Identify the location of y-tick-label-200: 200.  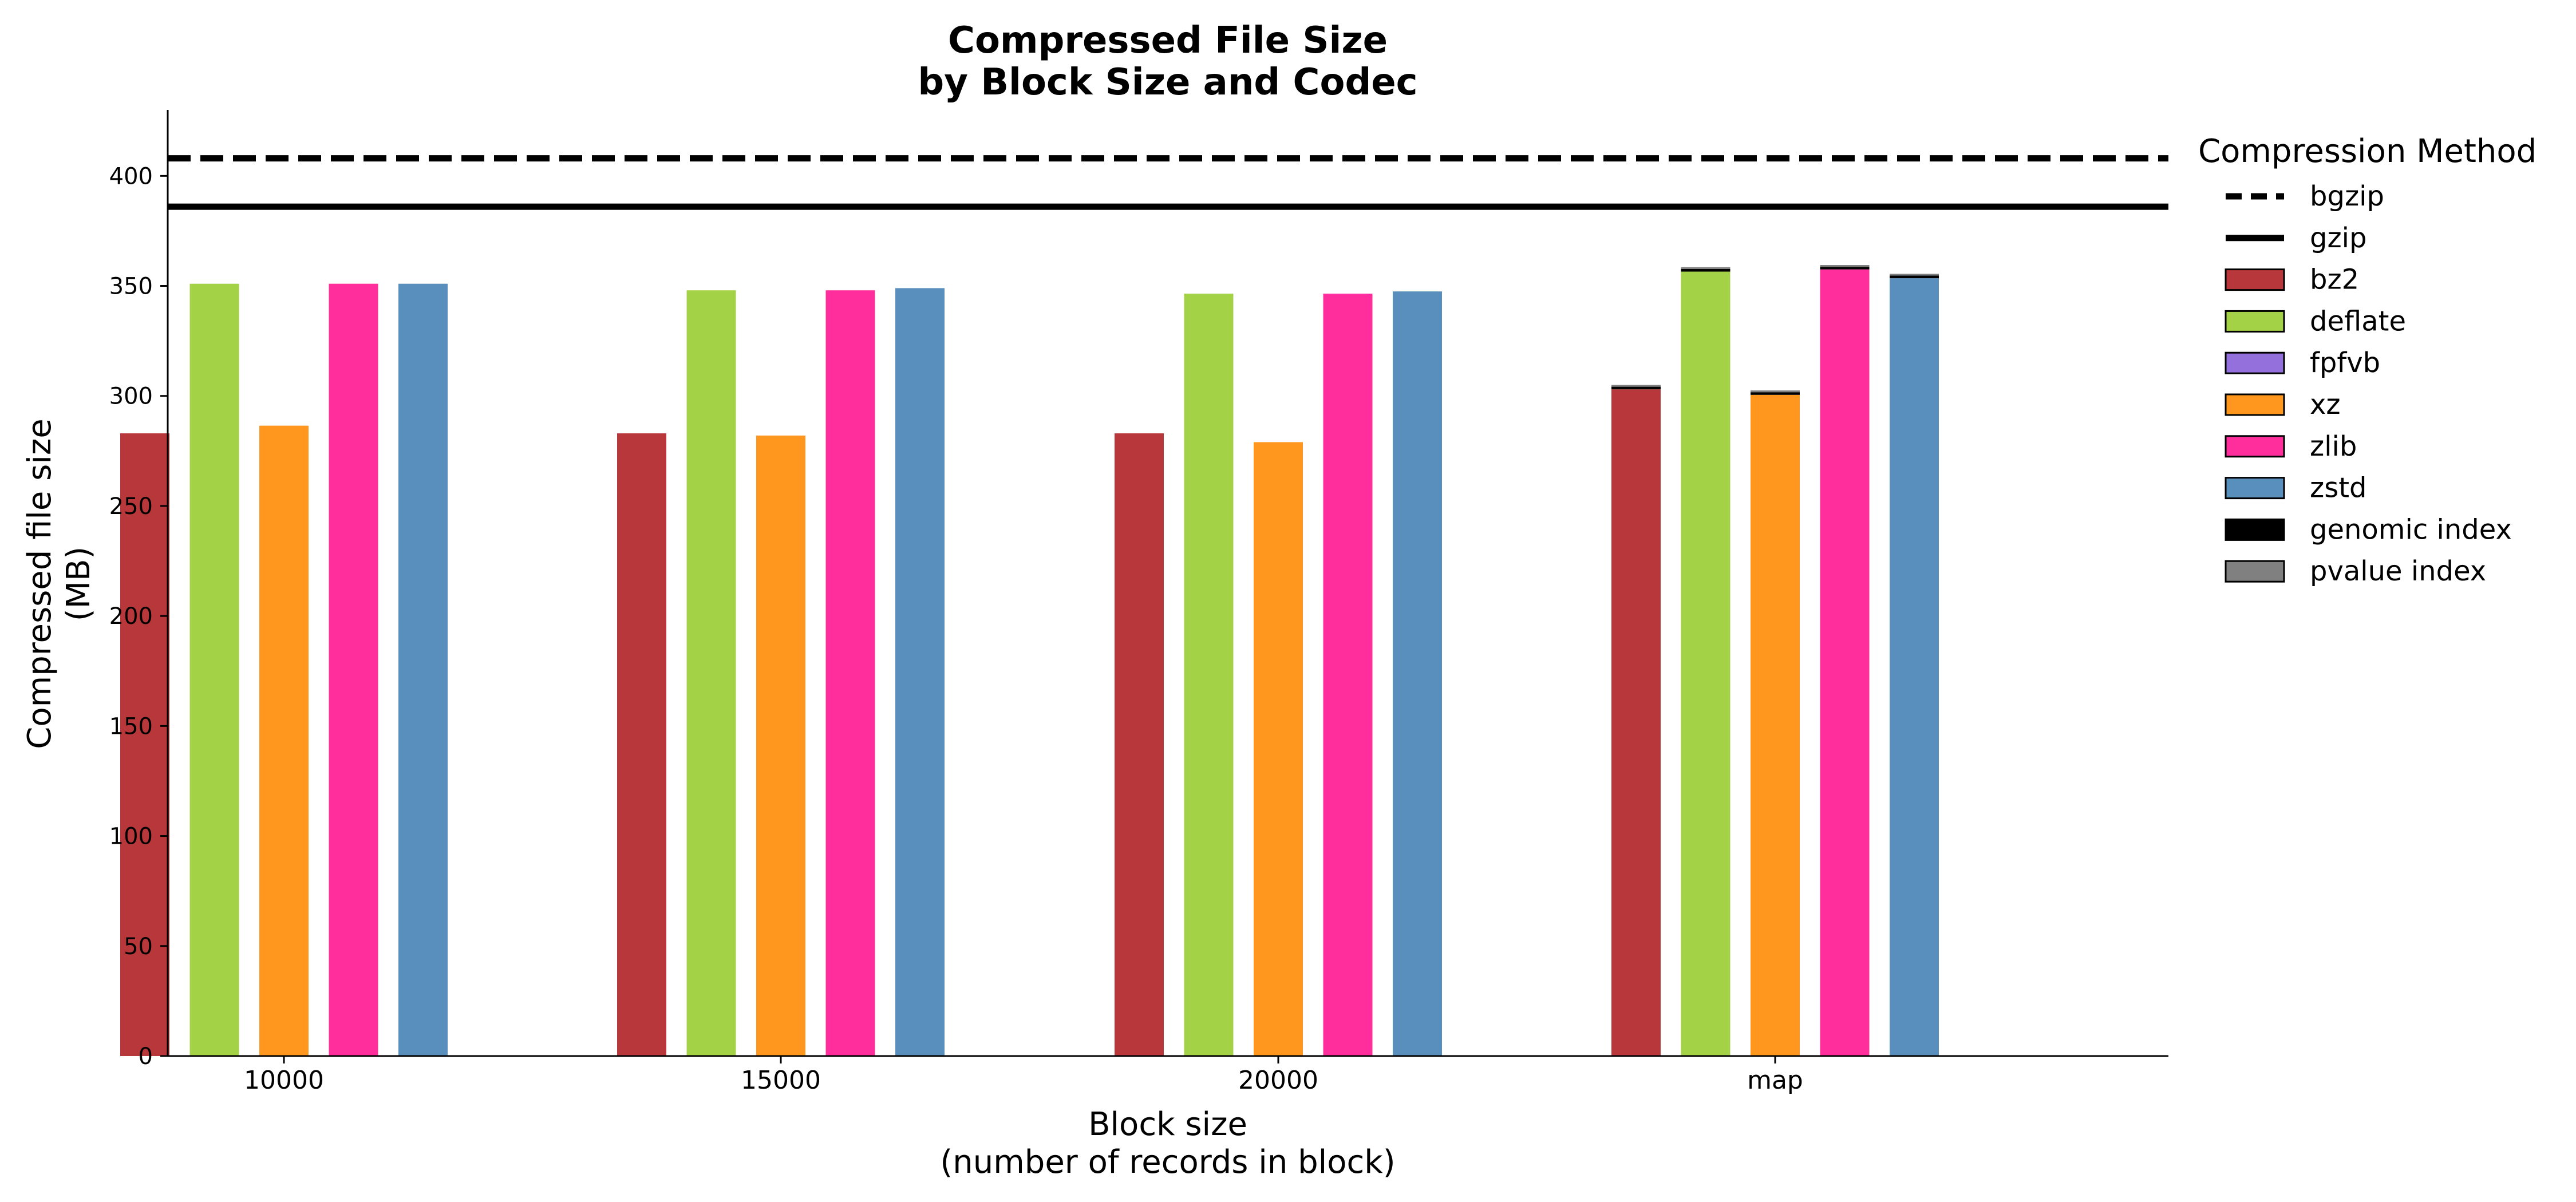
(131, 616).